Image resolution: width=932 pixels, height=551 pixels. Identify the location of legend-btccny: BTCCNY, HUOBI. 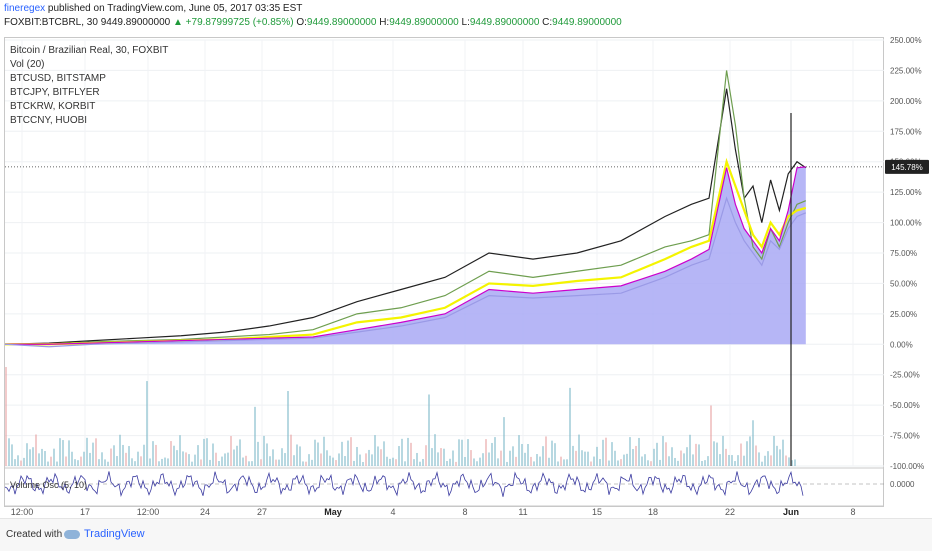
(49, 120).